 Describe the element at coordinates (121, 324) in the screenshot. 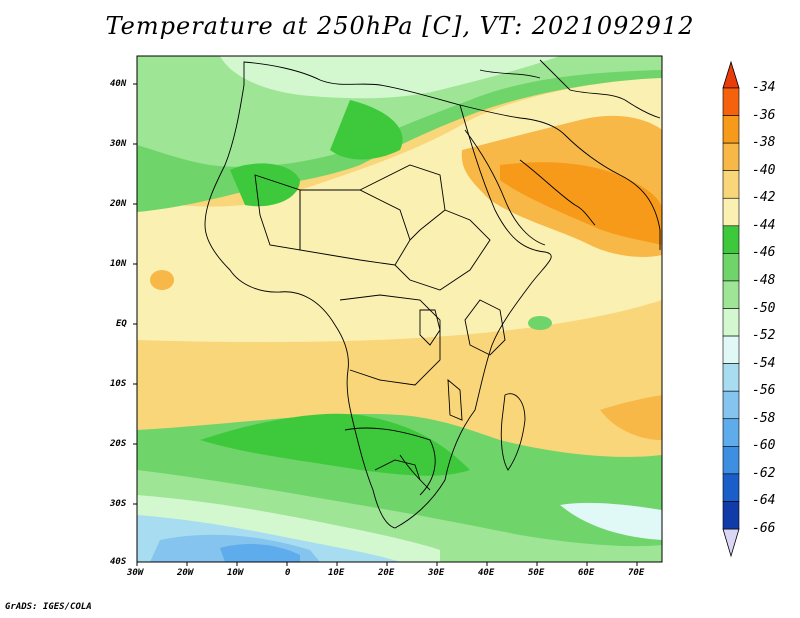

I see `lat-label: EQ` at that location.